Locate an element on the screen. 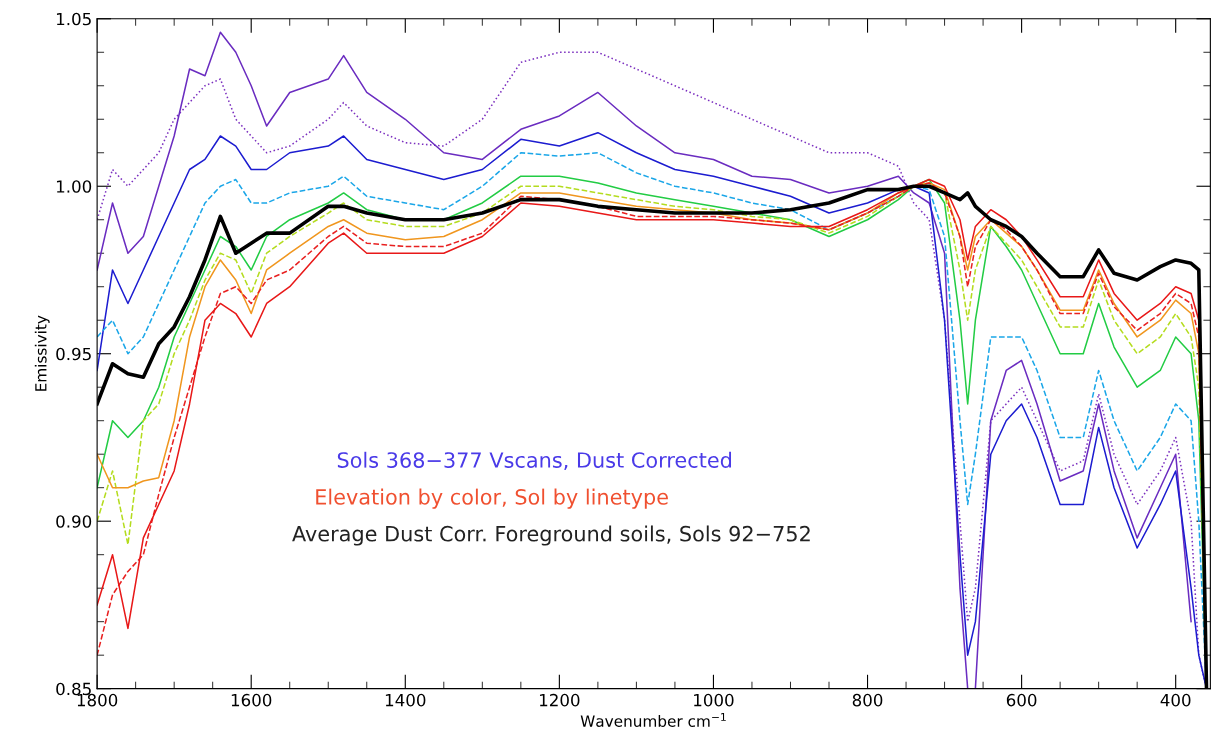 The height and width of the screenshot is (751, 1214). y-tick-label: 1.00 is located at coordinates (74, 186).